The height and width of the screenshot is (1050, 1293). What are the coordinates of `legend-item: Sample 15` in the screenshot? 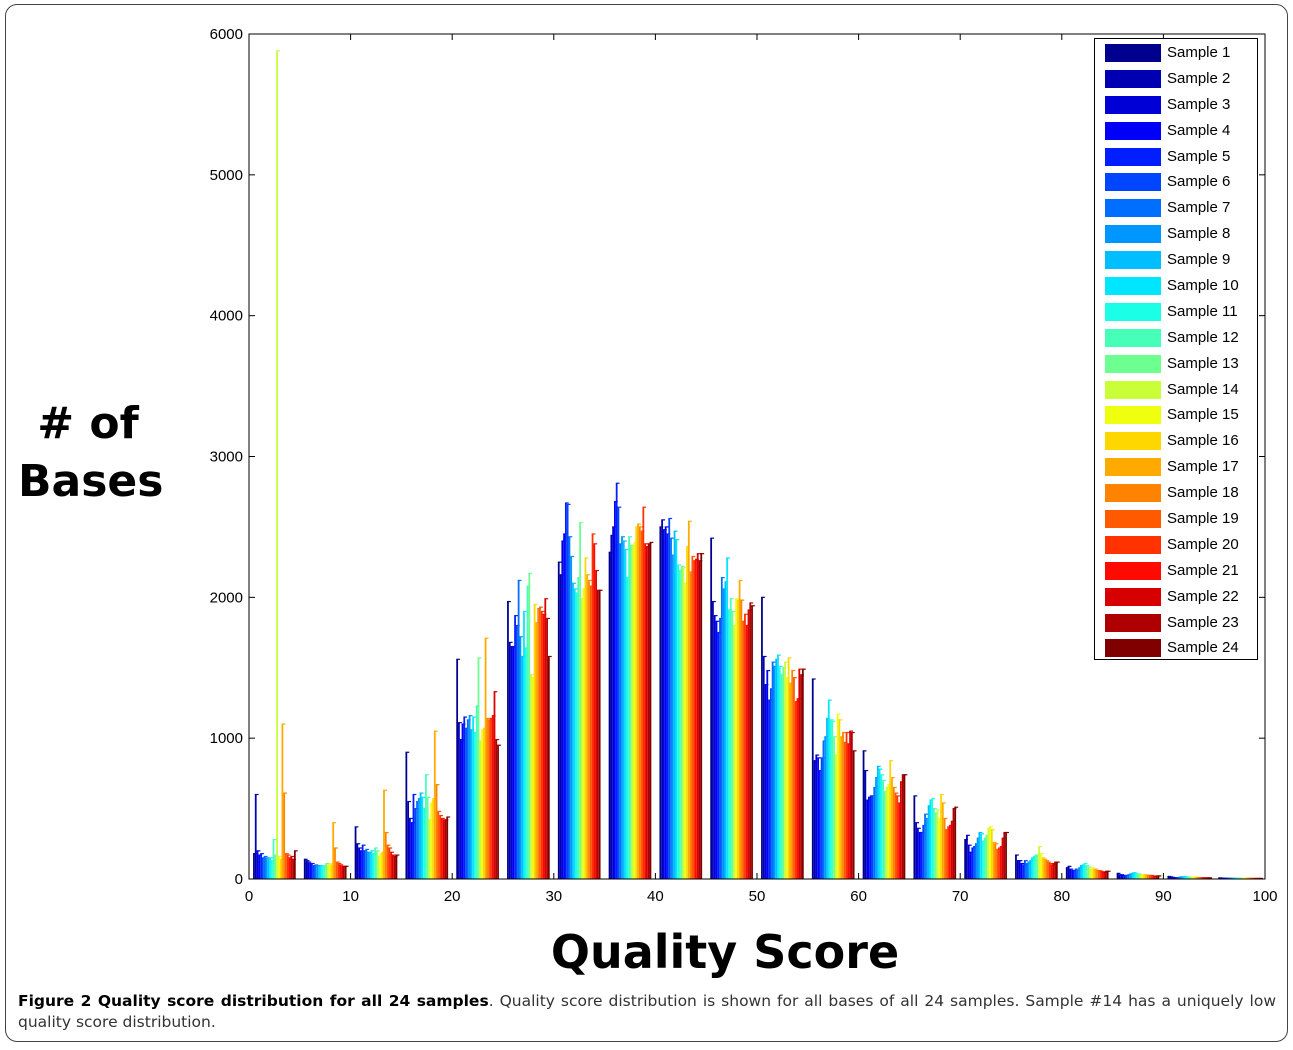 It's located at (1176, 416).